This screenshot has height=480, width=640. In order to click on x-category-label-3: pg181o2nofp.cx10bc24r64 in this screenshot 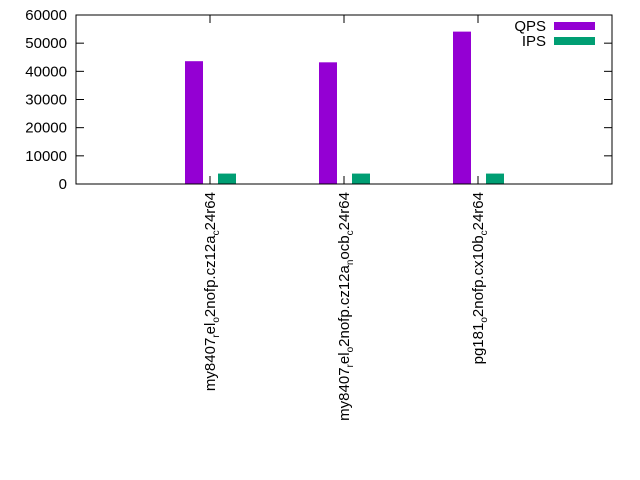, I will do `click(480, 278)`.